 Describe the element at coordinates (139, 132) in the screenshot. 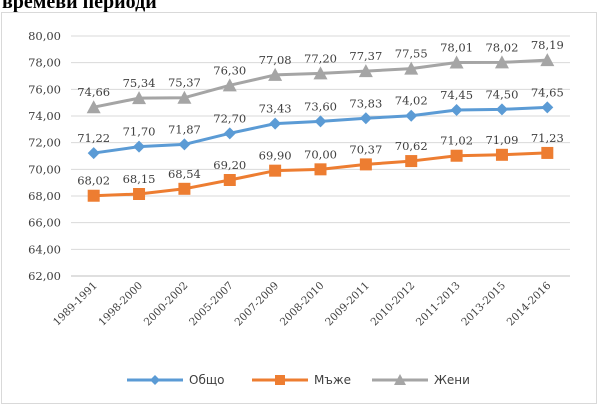

I see `data-label-0: 71,70` at that location.